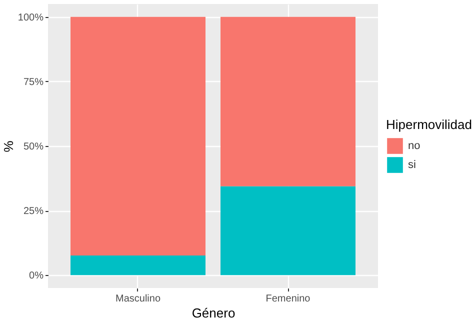  Describe the element at coordinates (8, 146) in the screenshot. I see `y-axis-title: %` at that location.